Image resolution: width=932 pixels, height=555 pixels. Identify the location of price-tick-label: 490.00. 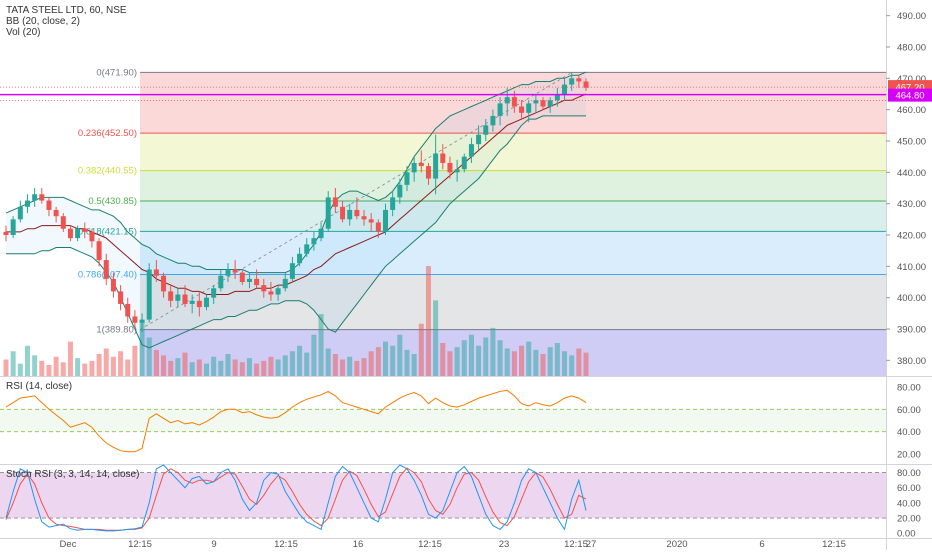
(911, 16).